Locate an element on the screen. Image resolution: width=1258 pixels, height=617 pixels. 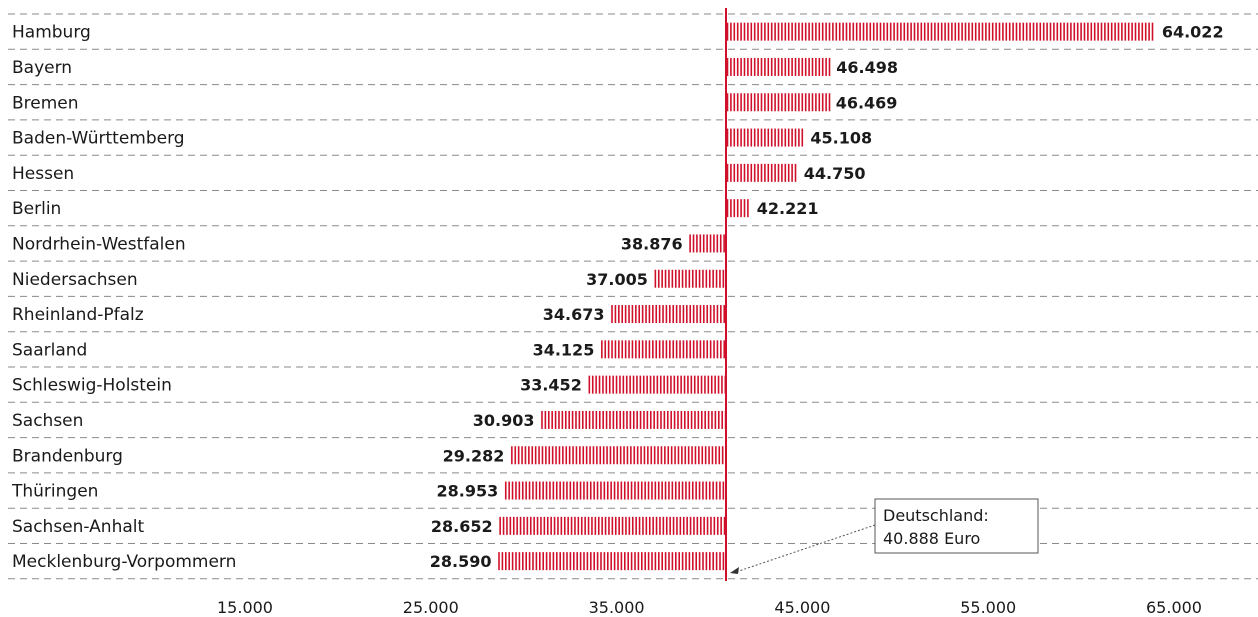
value-label: 64.022 is located at coordinates (1193, 32).